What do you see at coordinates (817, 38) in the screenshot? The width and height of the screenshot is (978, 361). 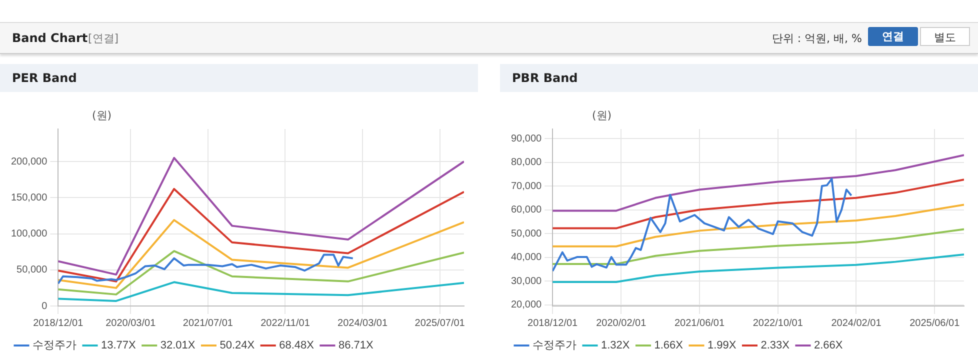 I see `text: 단위 : 억원, 배, %` at bounding box center [817, 38].